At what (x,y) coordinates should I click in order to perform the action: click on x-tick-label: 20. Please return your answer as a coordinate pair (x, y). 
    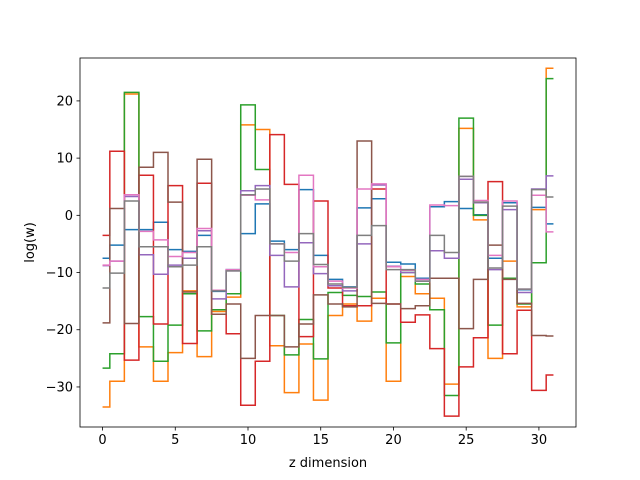
    Looking at the image, I should click on (393, 440).